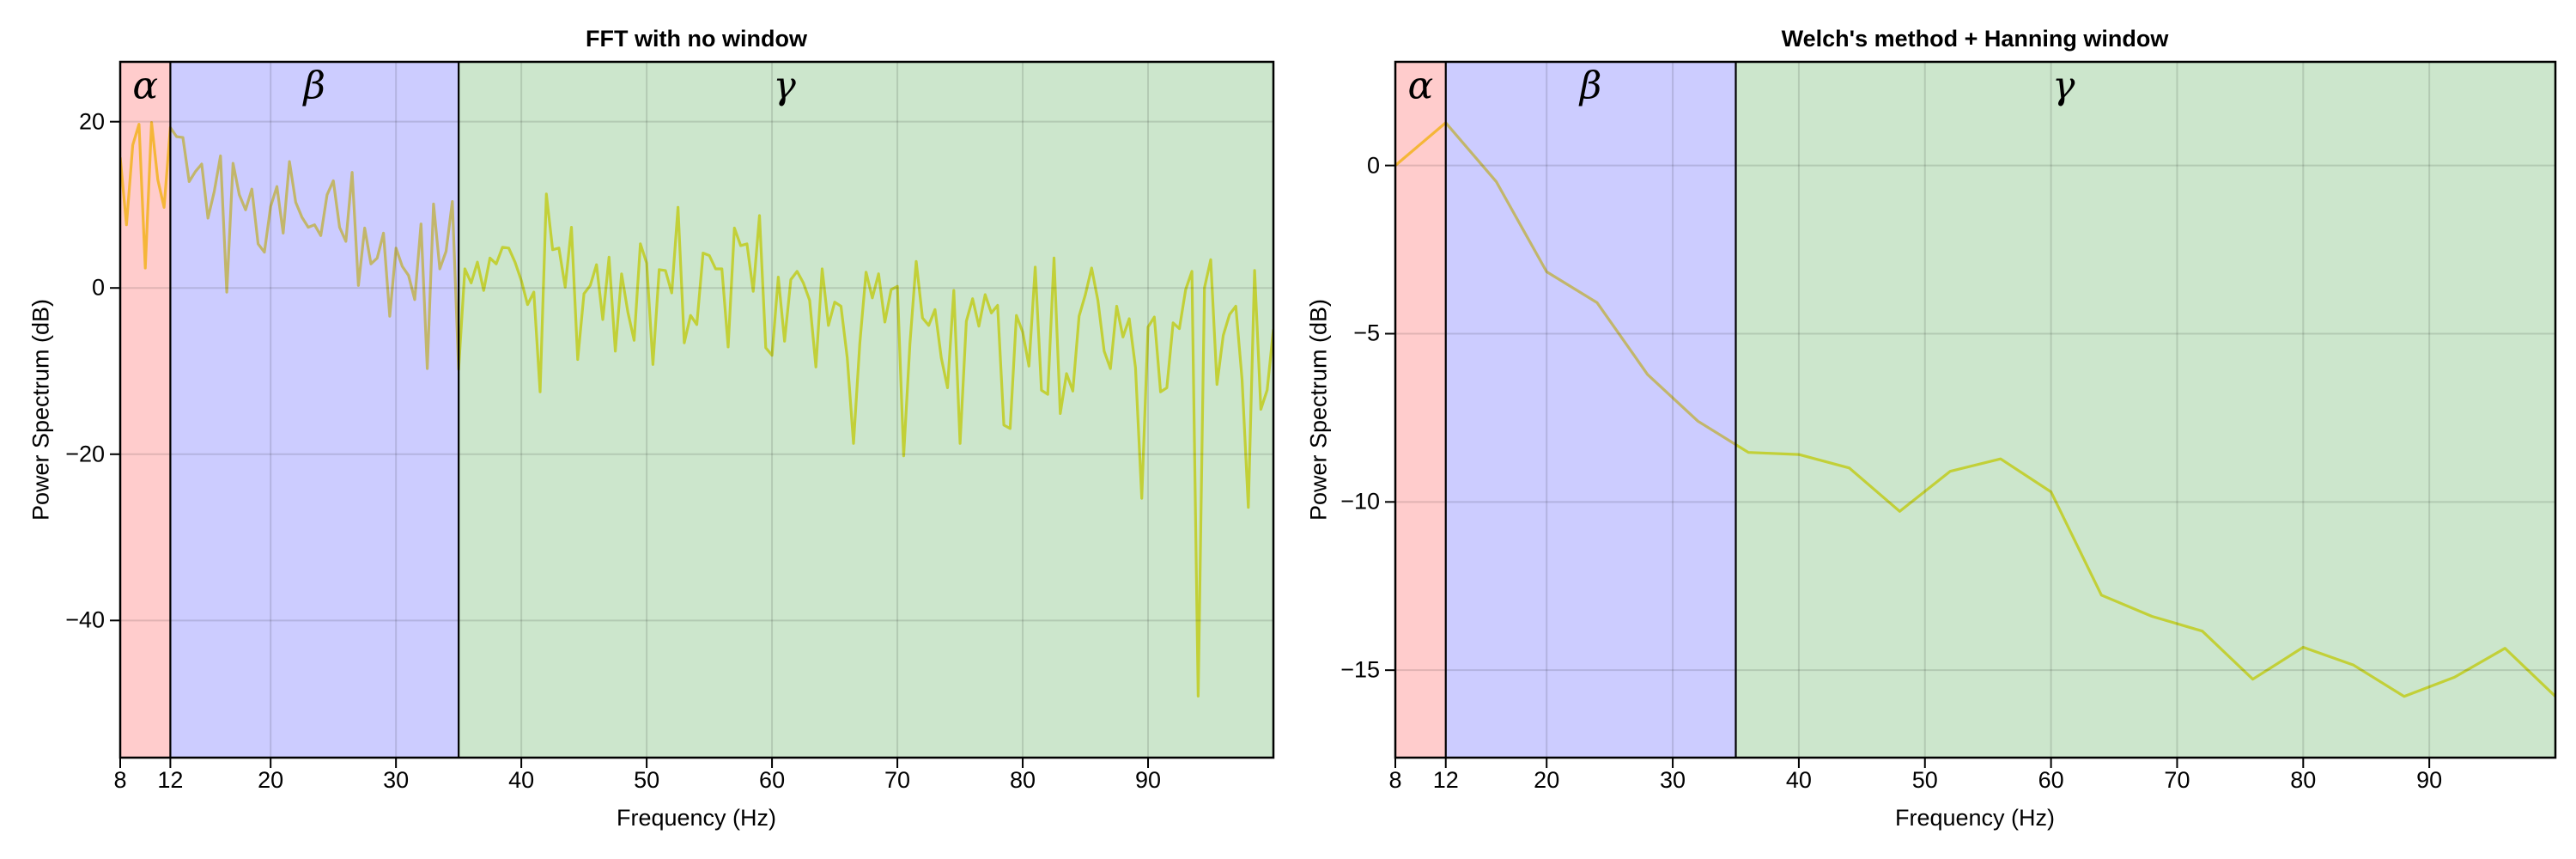 This screenshot has width=2576, height=859. What do you see at coordinates (1360, 669) in the screenshot?
I see `y-tick-label: −15` at bounding box center [1360, 669].